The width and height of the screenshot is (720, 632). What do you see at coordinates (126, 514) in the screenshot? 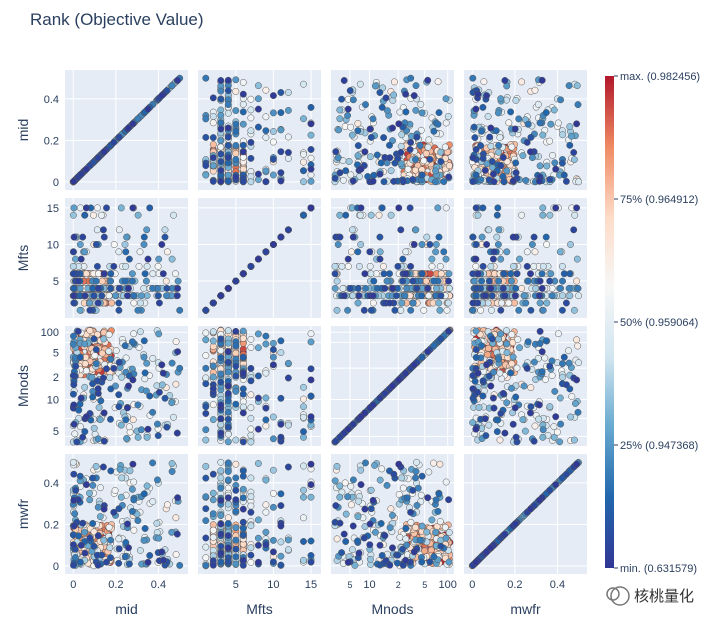
I see `panel-mwfr-vs-mid` at bounding box center [126, 514].